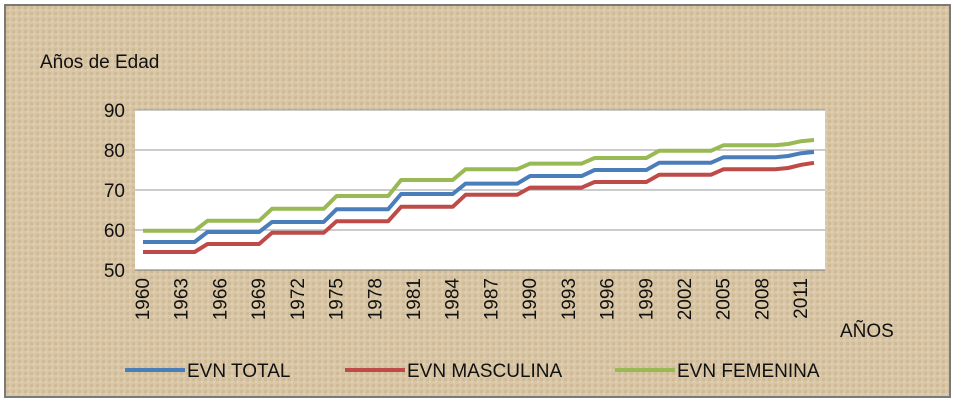 This screenshot has width=955, height=407. I want to click on x-tick-label: 1975, so click(337, 299).